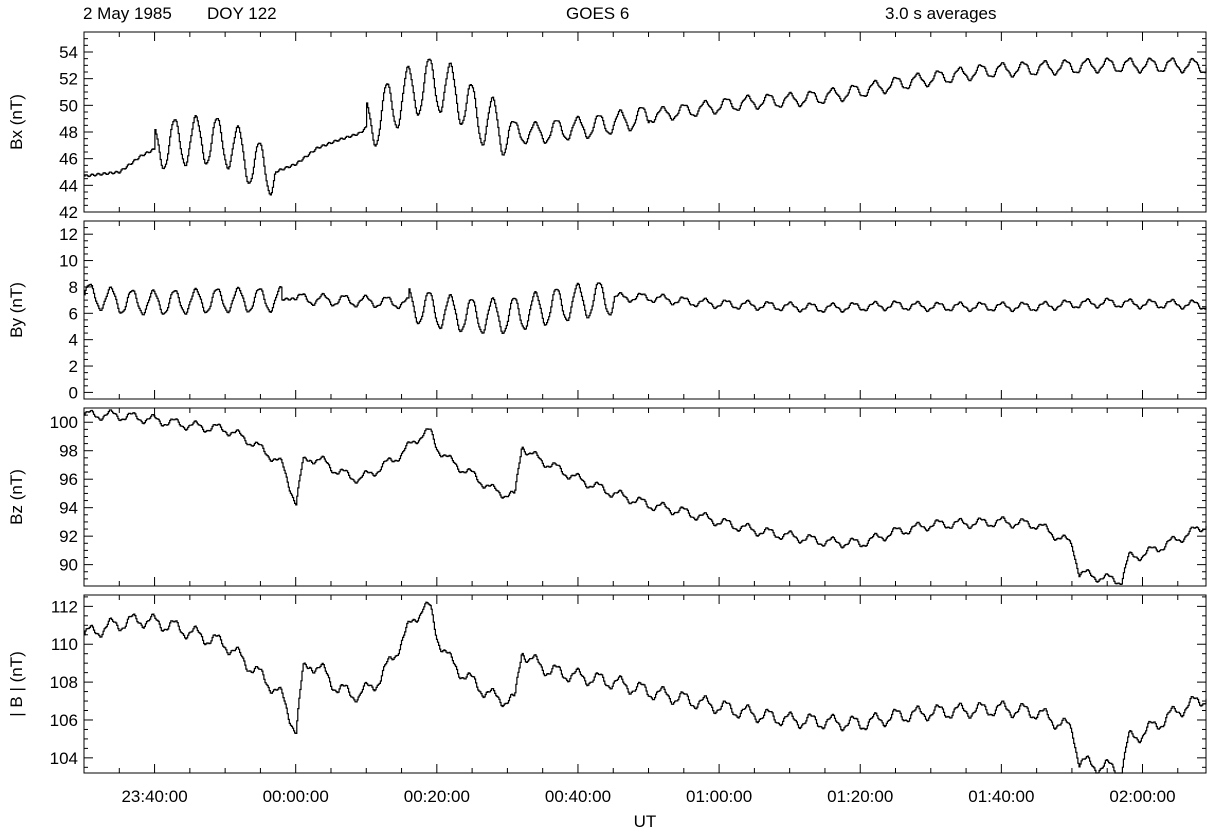 This screenshot has width=1207, height=836. What do you see at coordinates (16, 497) in the screenshot?
I see `y-axis-label: Bz (nT)` at bounding box center [16, 497].